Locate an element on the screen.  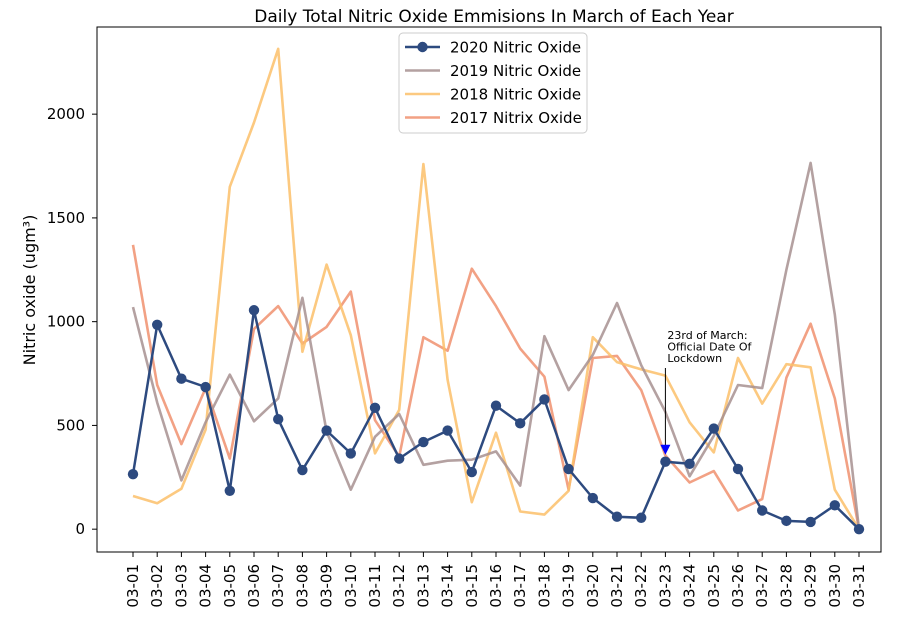
annotation-arrowhead is located at coordinates (665, 449).